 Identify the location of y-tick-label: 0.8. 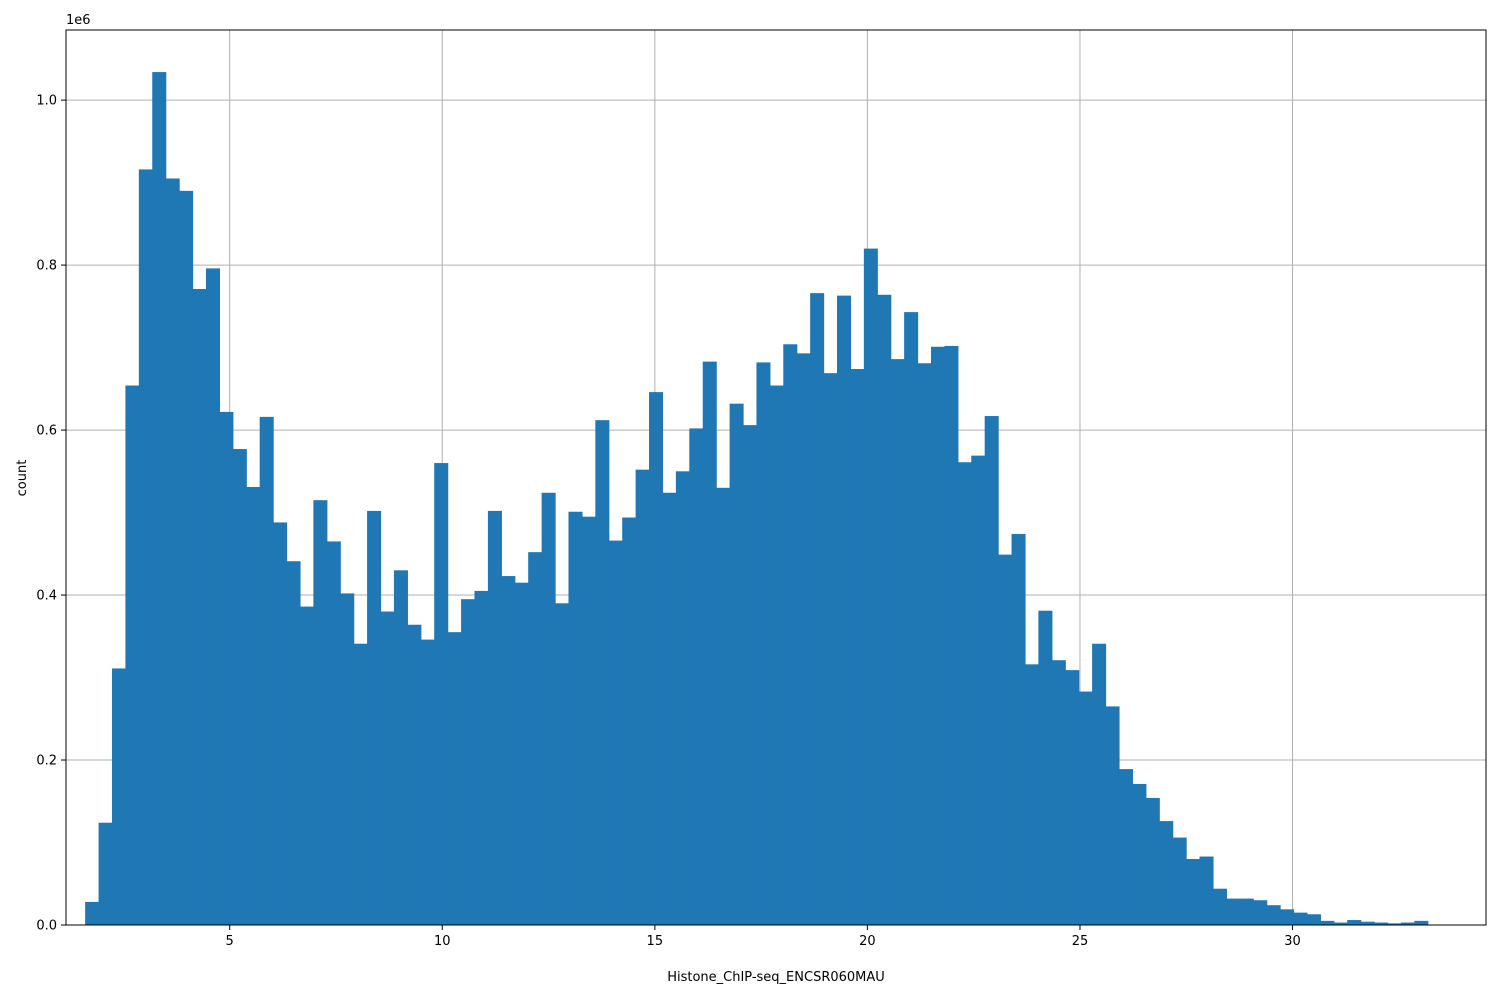
(46, 266).